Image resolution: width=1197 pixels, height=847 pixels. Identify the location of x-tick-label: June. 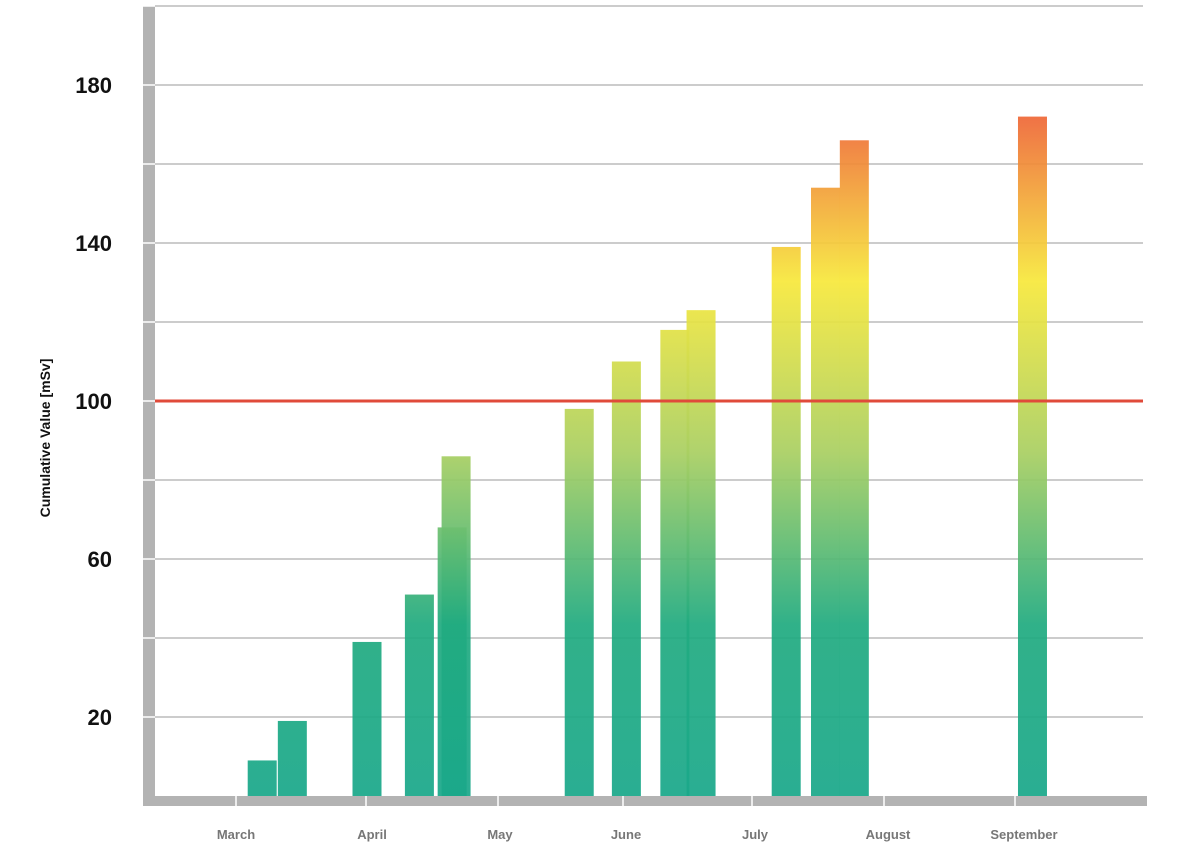
(626, 834).